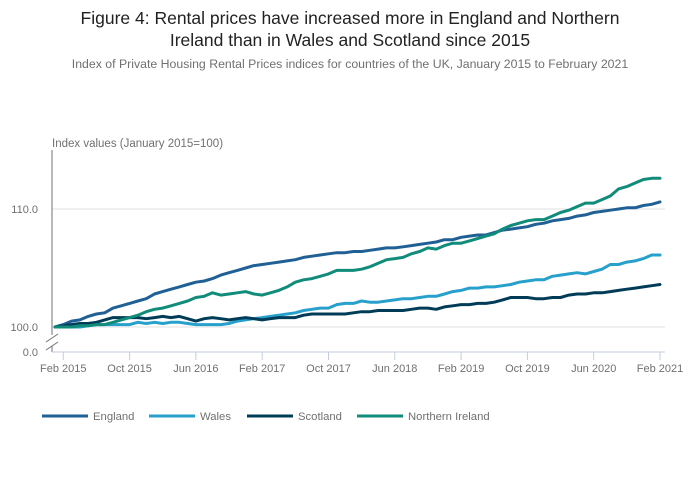  What do you see at coordinates (30, 353) in the screenshot?
I see `y-tick-label: 0.0` at bounding box center [30, 353].